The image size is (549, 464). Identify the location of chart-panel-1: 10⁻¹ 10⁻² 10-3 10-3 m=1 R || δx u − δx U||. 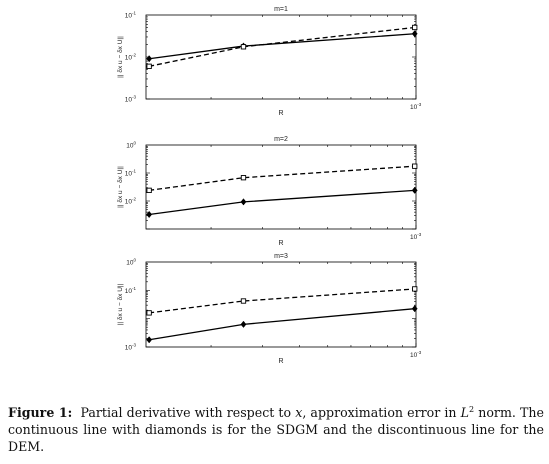
(269, 61).